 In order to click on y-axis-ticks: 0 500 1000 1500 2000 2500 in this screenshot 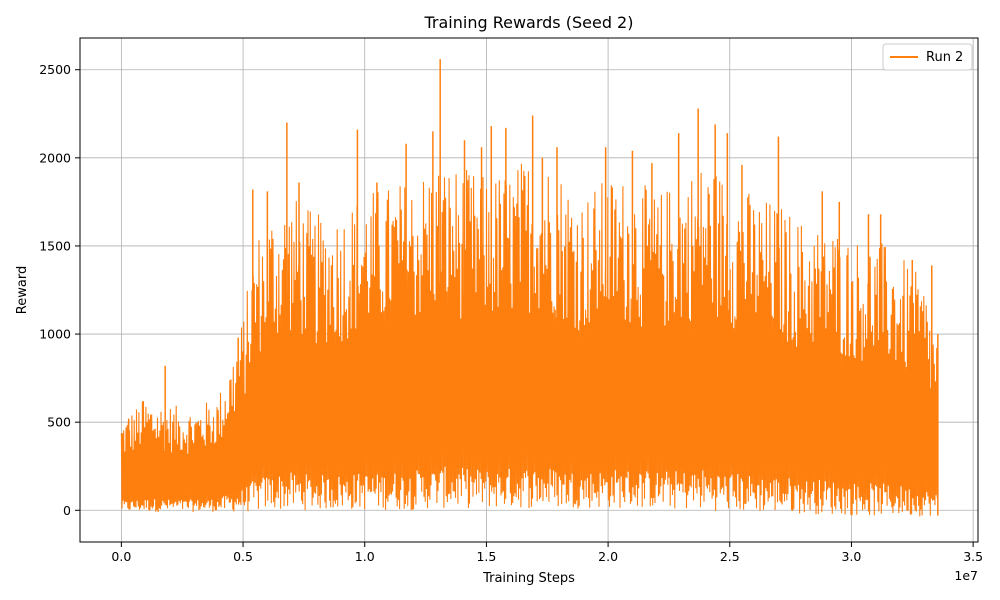, I will do `click(59, 290)`.